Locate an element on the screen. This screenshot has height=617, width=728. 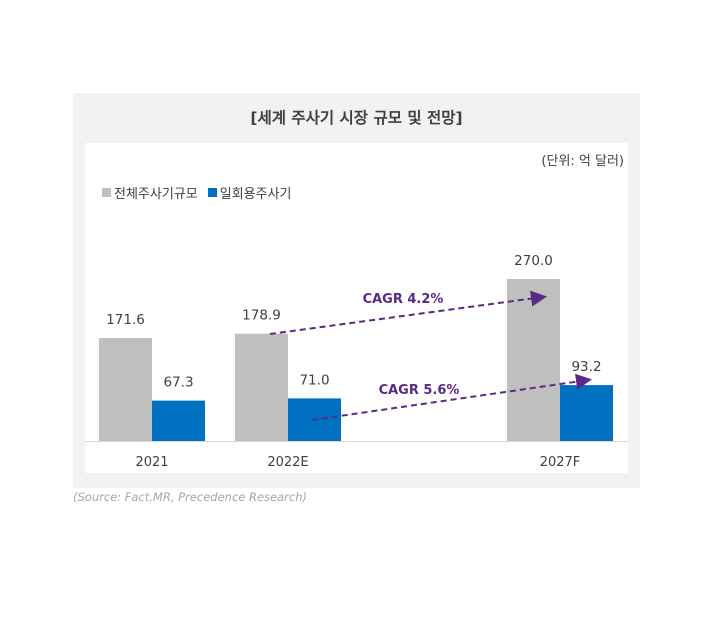
bar-disposable-2027F is located at coordinates (586, 413).